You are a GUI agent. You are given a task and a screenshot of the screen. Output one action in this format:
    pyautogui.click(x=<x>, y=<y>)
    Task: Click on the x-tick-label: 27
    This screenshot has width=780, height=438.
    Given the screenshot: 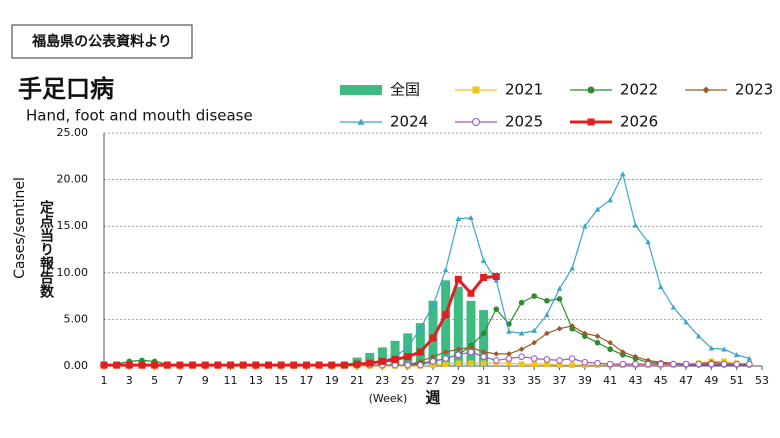 What is the action you would take?
    pyautogui.click(x=433, y=380)
    